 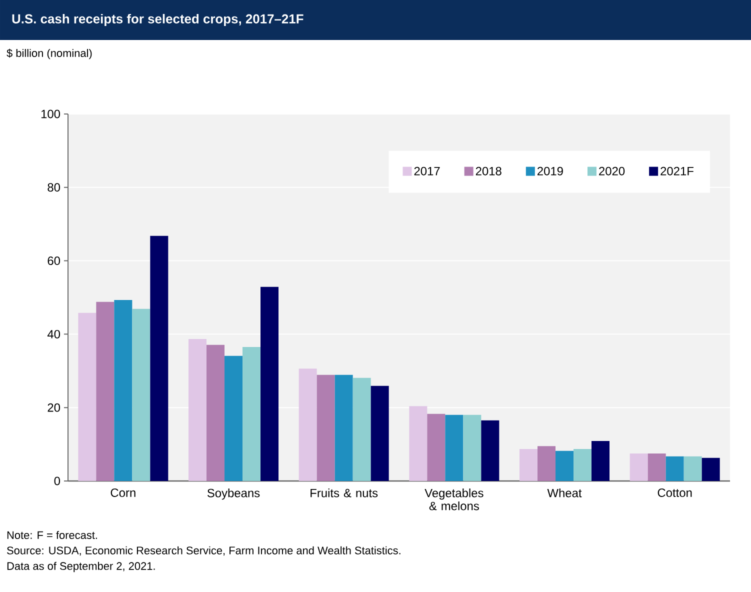 I want to click on legend-label: 2018, so click(x=489, y=171).